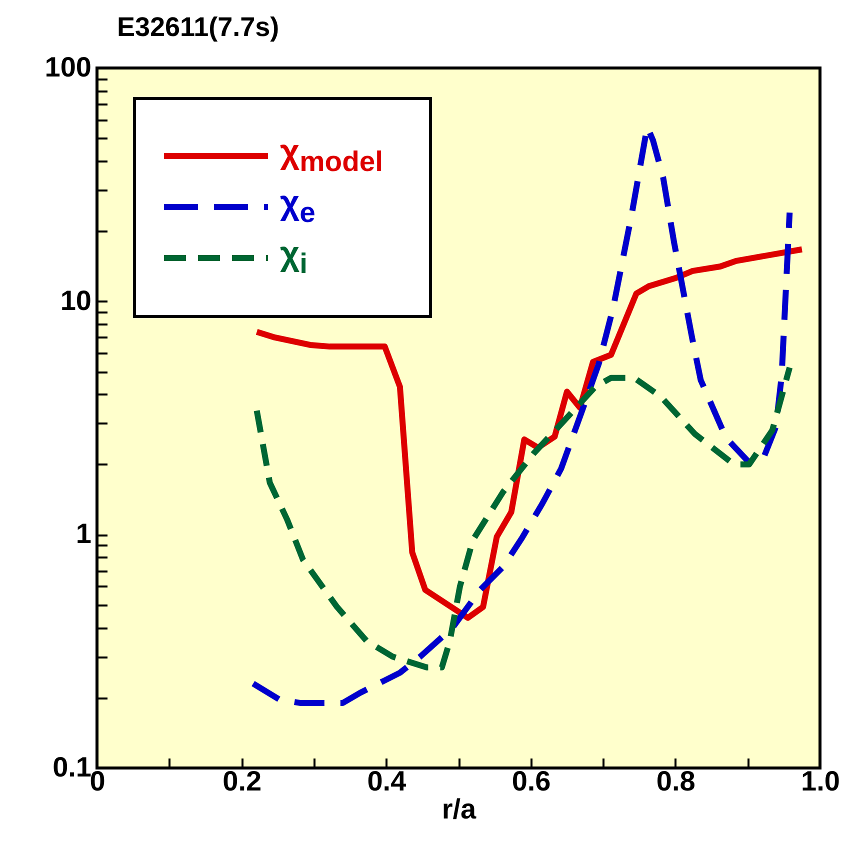  What do you see at coordinates (72, 767) in the screenshot?
I see `y-tick-label: 0.1` at bounding box center [72, 767].